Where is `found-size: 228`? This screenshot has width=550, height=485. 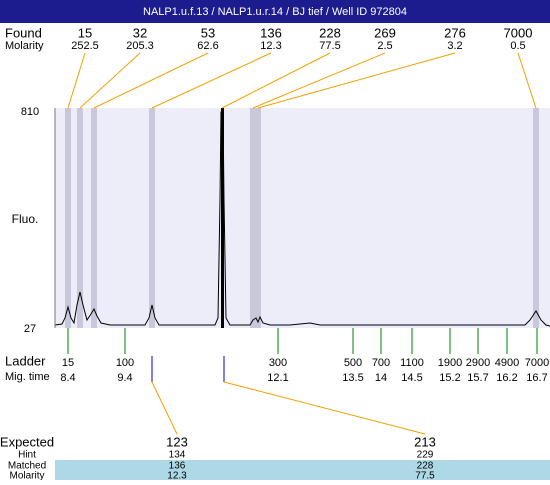 found-size: 228 is located at coordinates (330, 32).